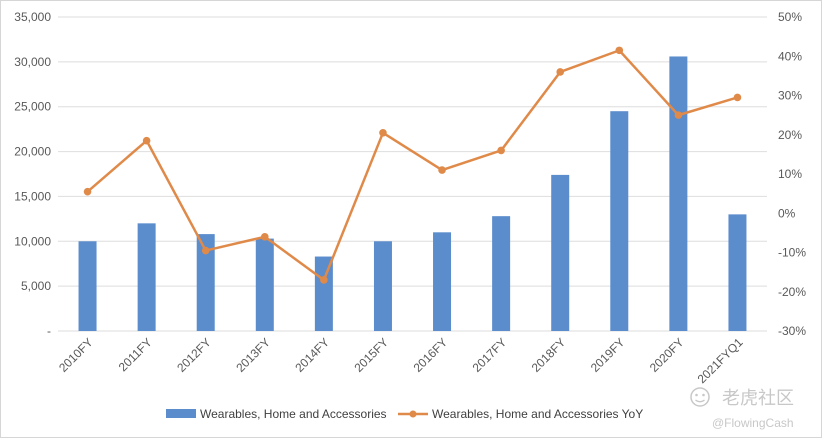 This screenshot has width=824, height=440. I want to click on right-axis-ticks: -30% -20% -10% 0% 10% 20% 30% 40% 50%, so click(792, 174).